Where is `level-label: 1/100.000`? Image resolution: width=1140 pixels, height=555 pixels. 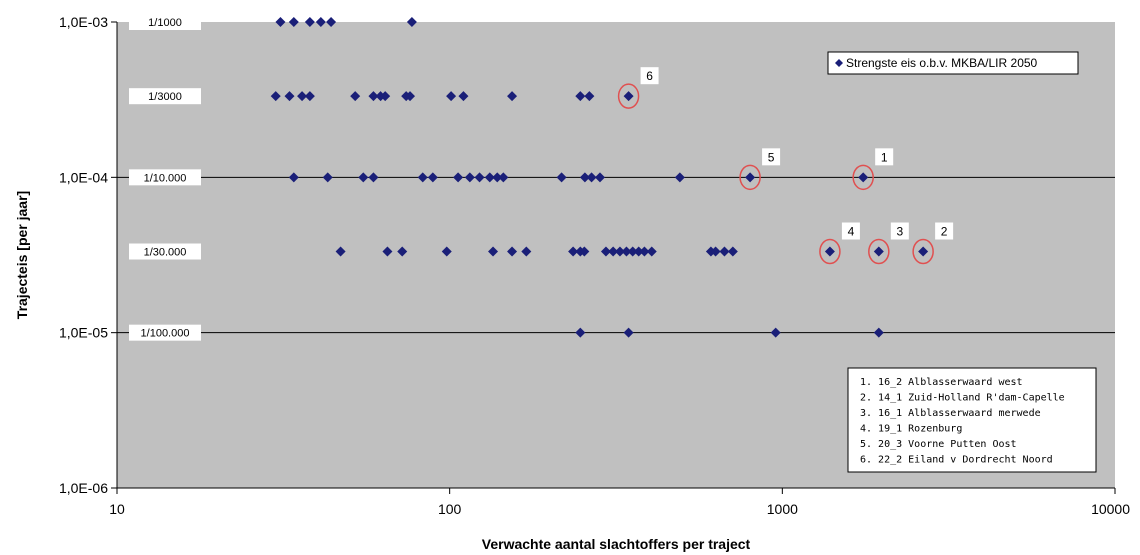 level-label: 1/100.000 is located at coordinates (165, 334).